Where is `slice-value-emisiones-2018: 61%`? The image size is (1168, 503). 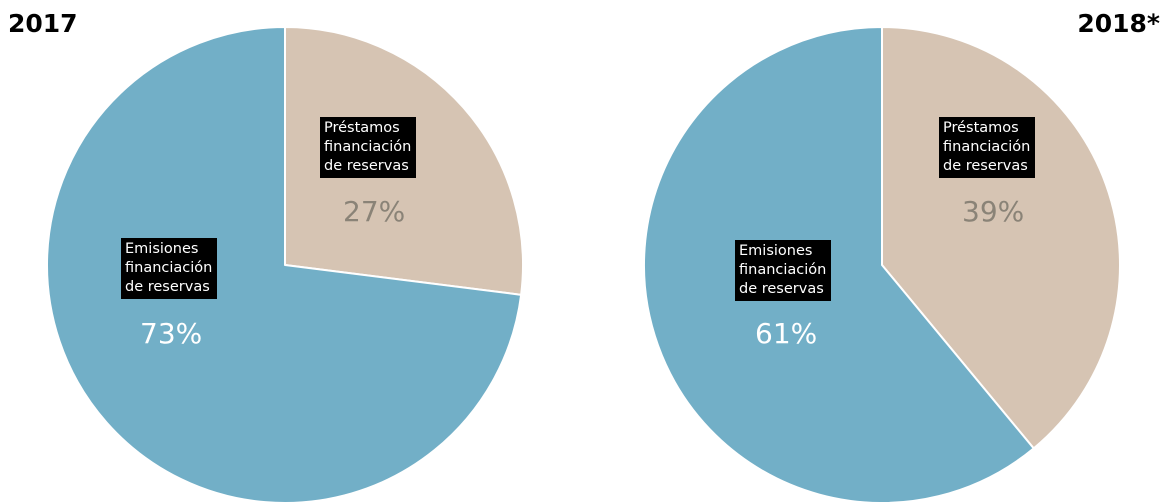
slice-value-emisiones-2018: 61% is located at coordinates (786, 333).